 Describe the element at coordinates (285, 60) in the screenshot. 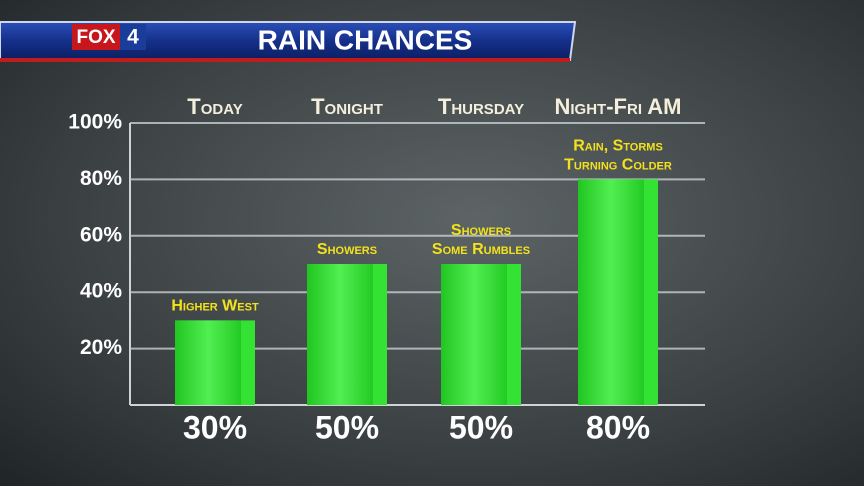

I see `banner-stripe` at that location.